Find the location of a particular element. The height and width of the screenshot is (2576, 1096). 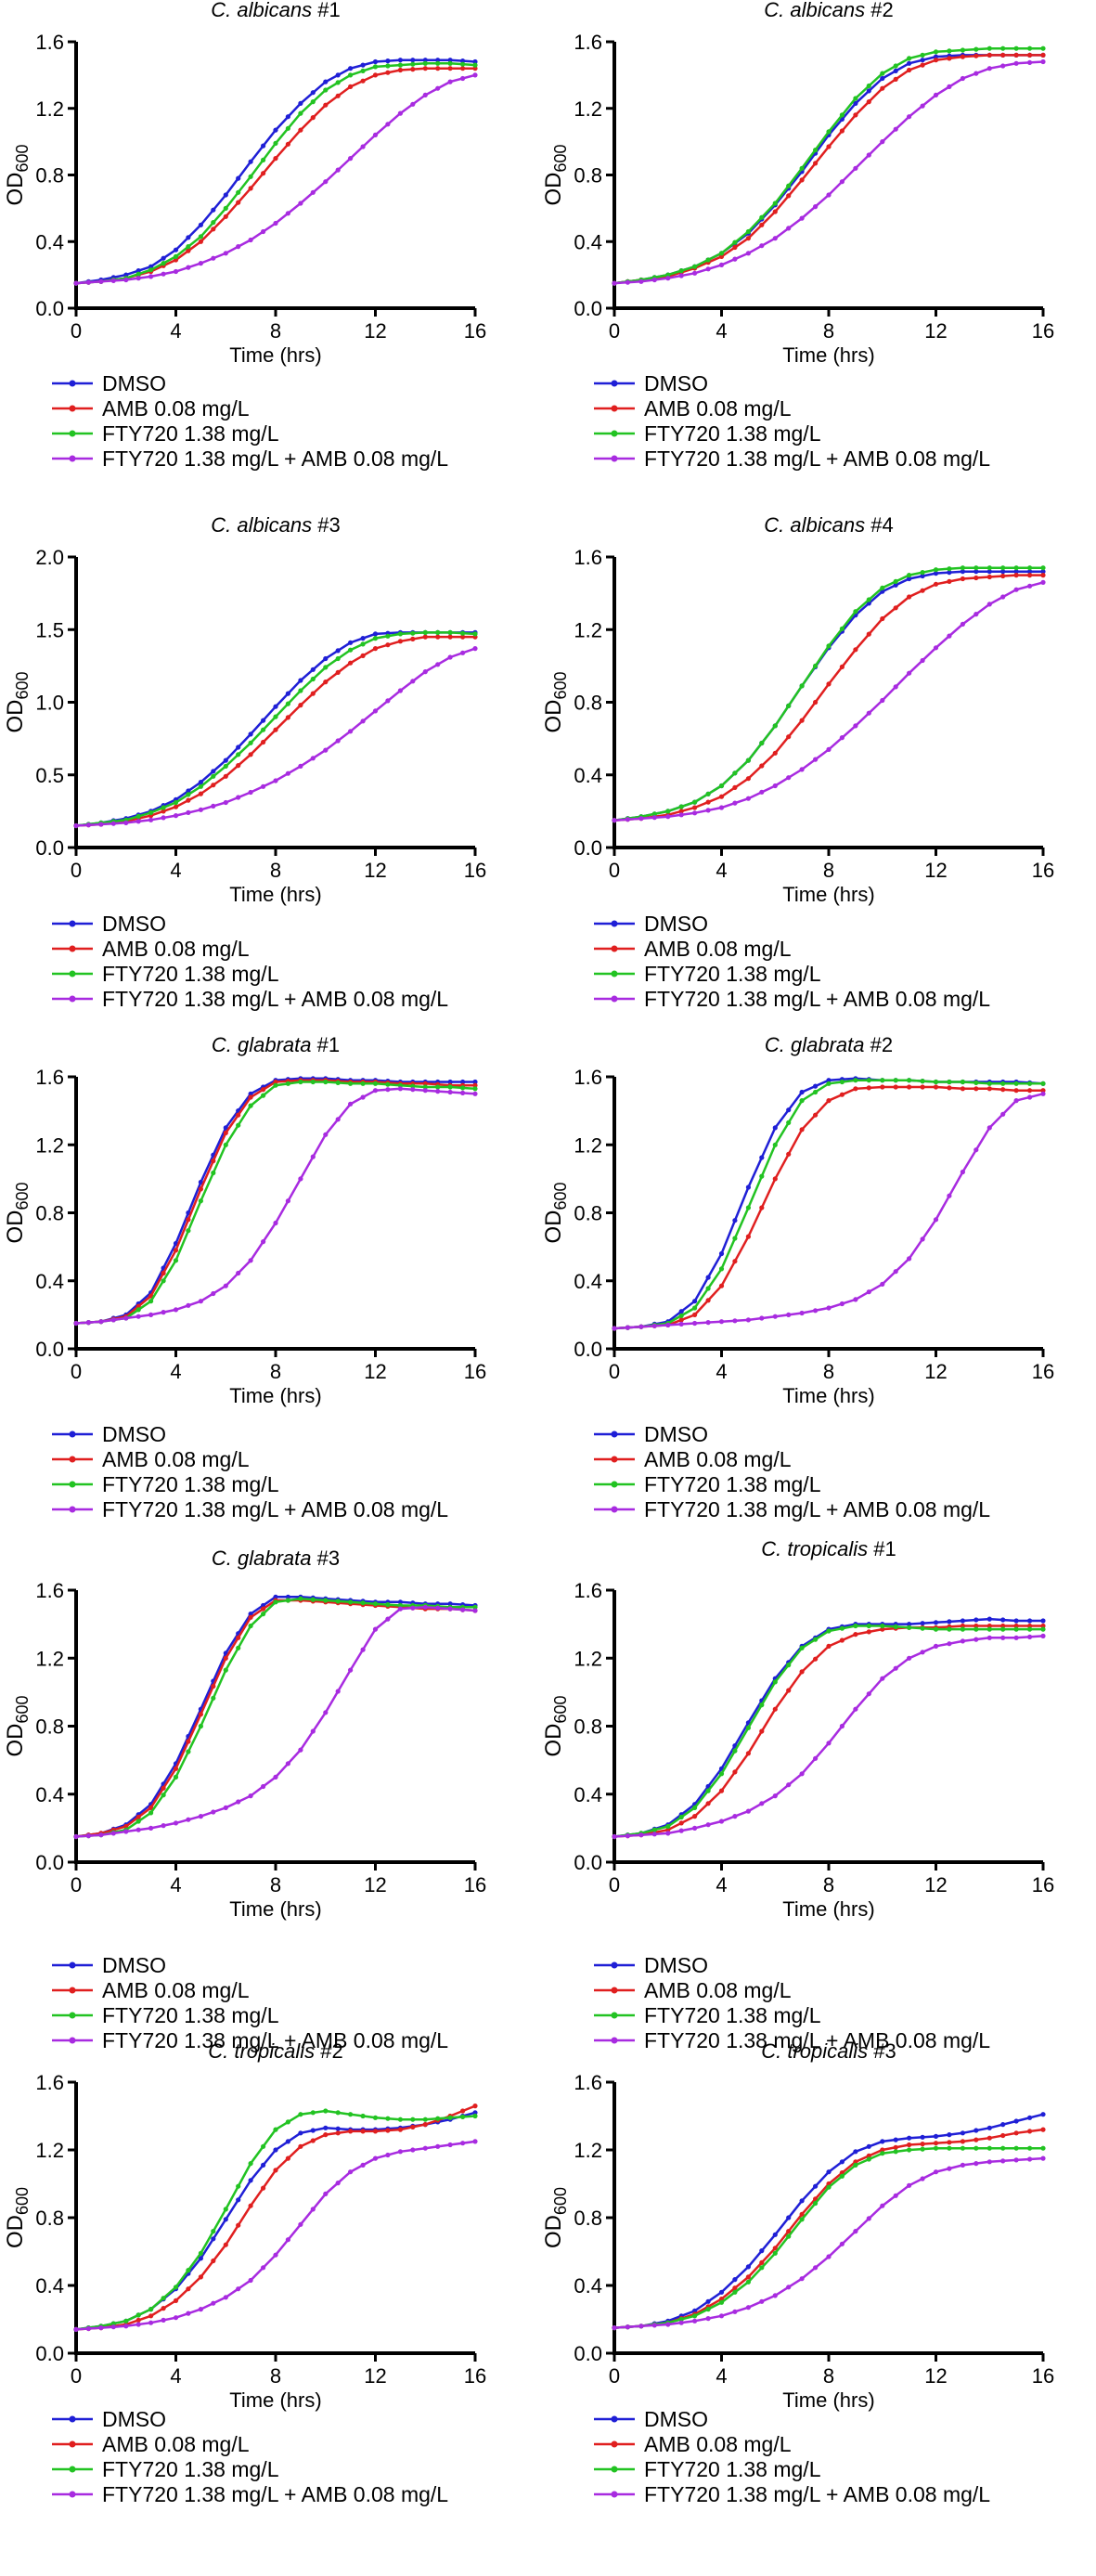

chart-title: C. albicans #1 is located at coordinates (275, 10).